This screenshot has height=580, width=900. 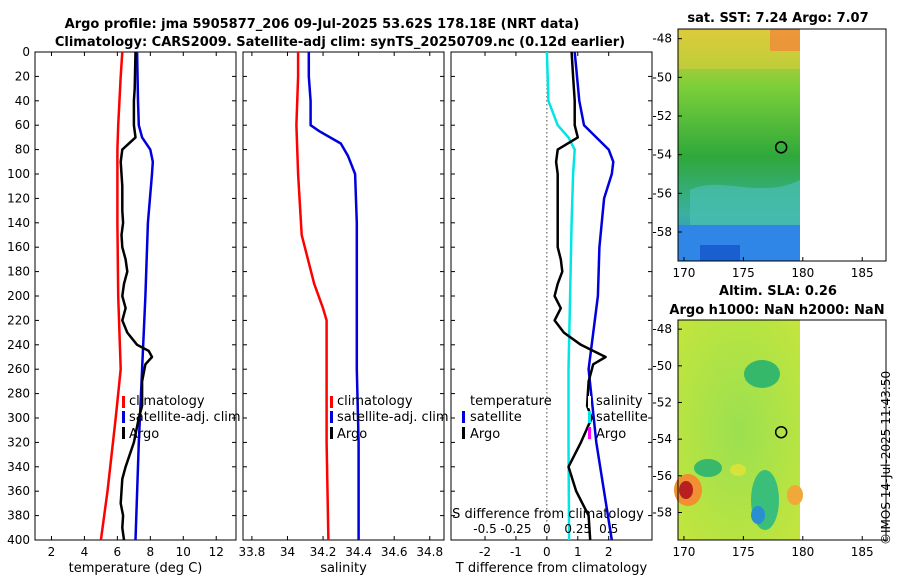 I want to click on depth-tick-label: 180, so click(x=18, y=272).